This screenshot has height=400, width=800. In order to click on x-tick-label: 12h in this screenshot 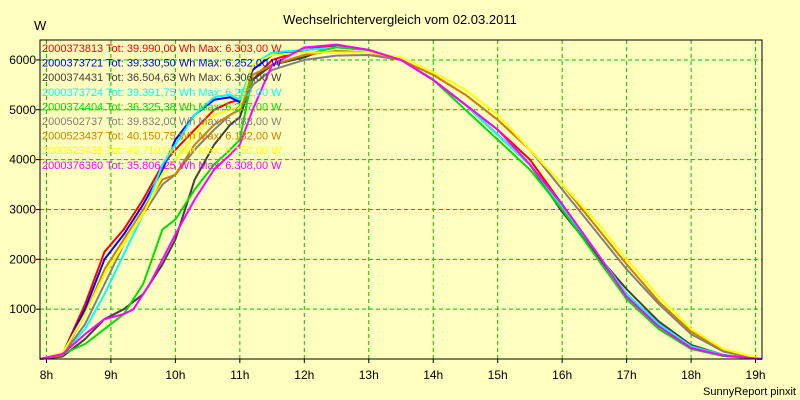, I will do `click(304, 375)`.